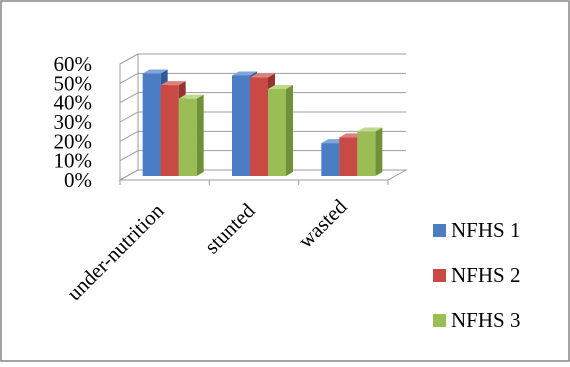 This screenshot has height=367, width=570. Describe the element at coordinates (73, 103) in the screenshot. I see `y-tick-label: 40%` at that location.